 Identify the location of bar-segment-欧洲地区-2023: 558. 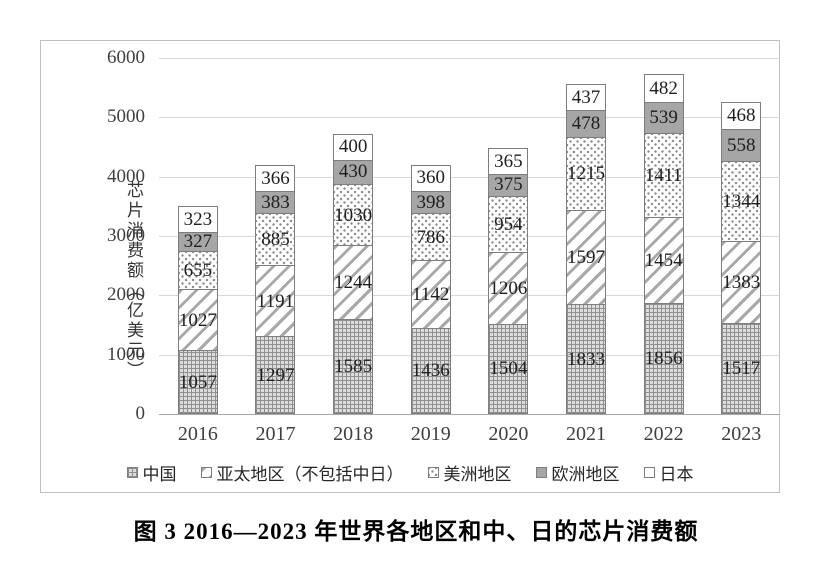
(741, 145).